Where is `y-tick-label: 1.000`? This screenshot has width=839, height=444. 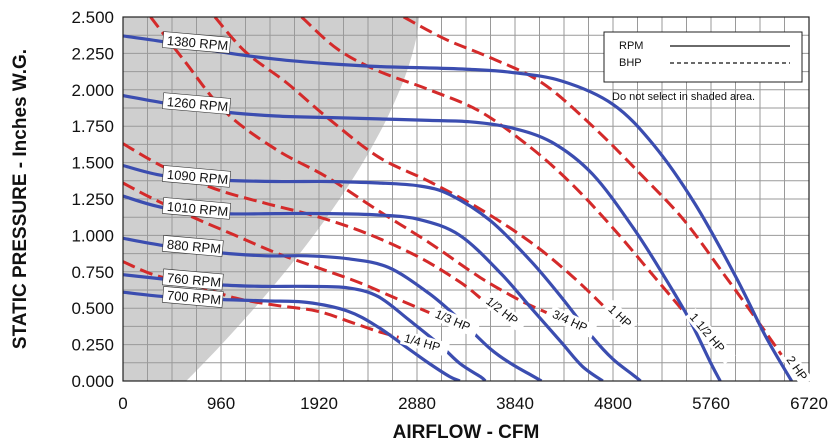 y-tick-label: 1.000 is located at coordinates (92, 235).